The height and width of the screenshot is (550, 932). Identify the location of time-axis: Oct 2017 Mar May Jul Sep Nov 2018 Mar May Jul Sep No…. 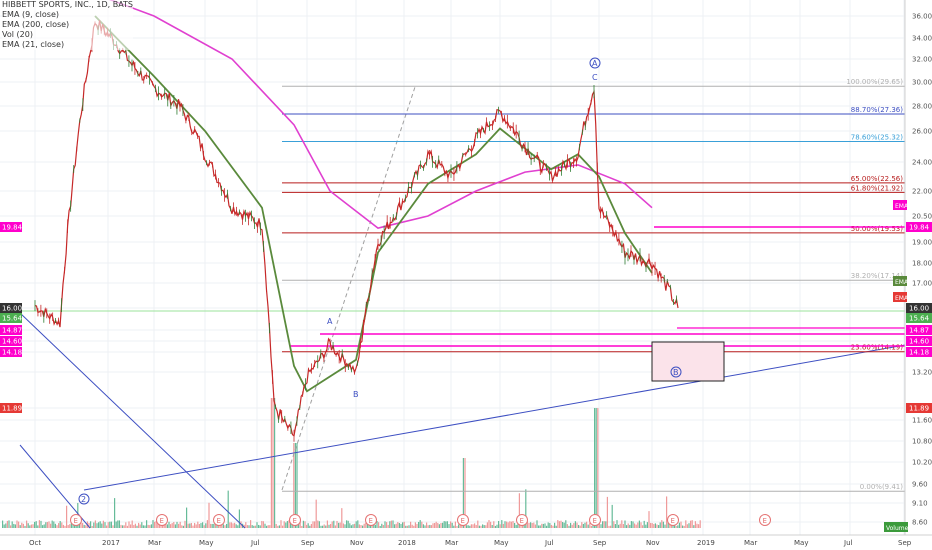
(470, 543).